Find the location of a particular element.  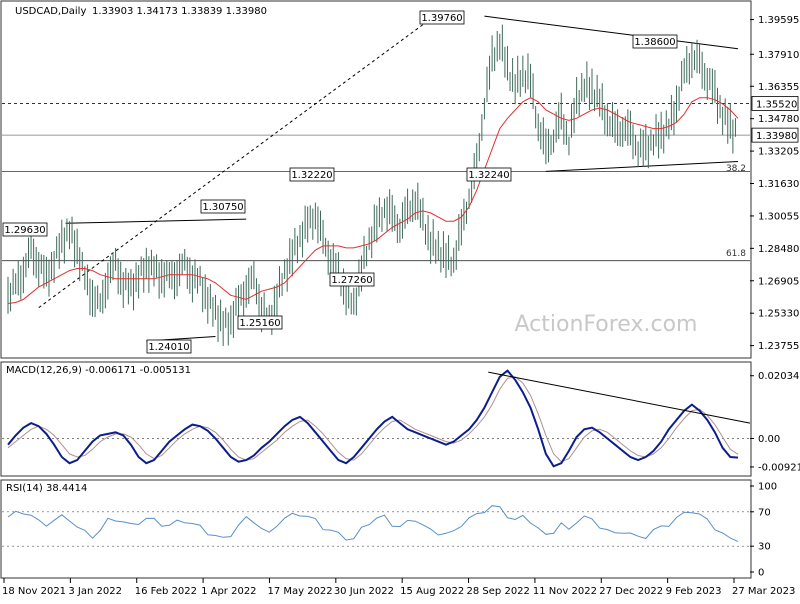

current-price-tag-box is located at coordinates (775, 135).